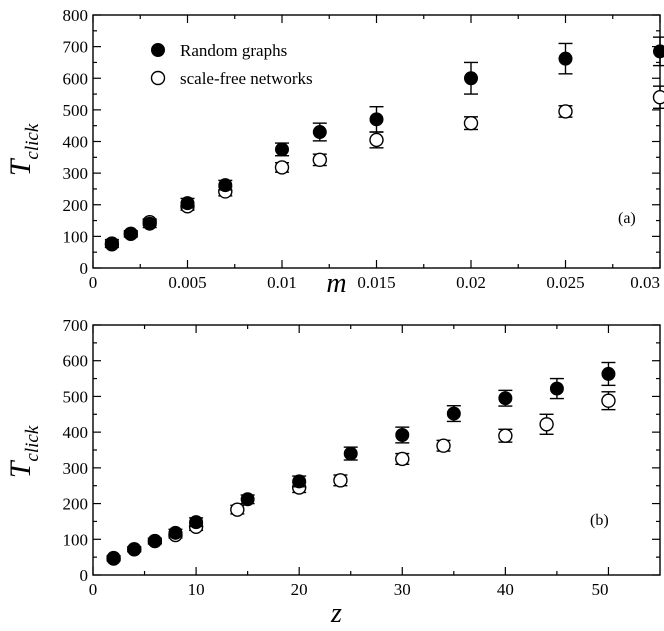 The width and height of the screenshot is (664, 631). I want to click on x-tick-label: 0.005, so click(187, 282).